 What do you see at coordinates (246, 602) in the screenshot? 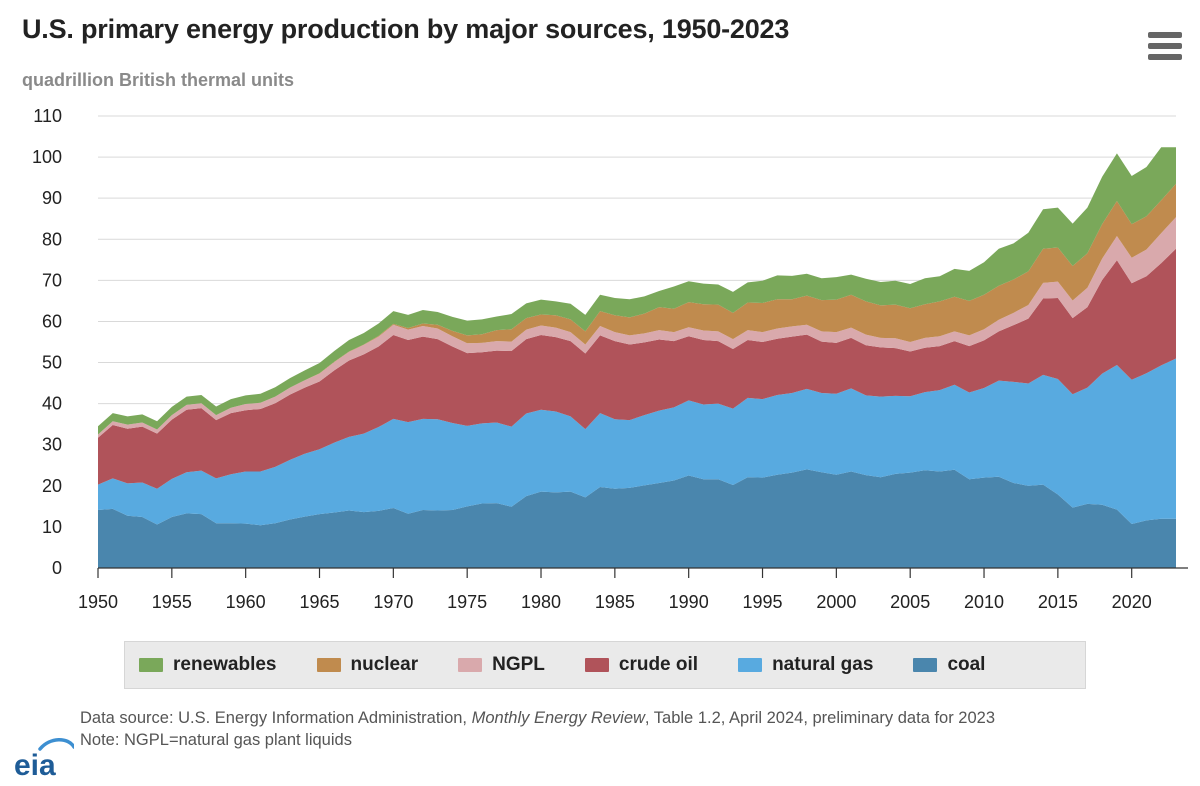
I see `x-tick-label: 1960` at bounding box center [246, 602].